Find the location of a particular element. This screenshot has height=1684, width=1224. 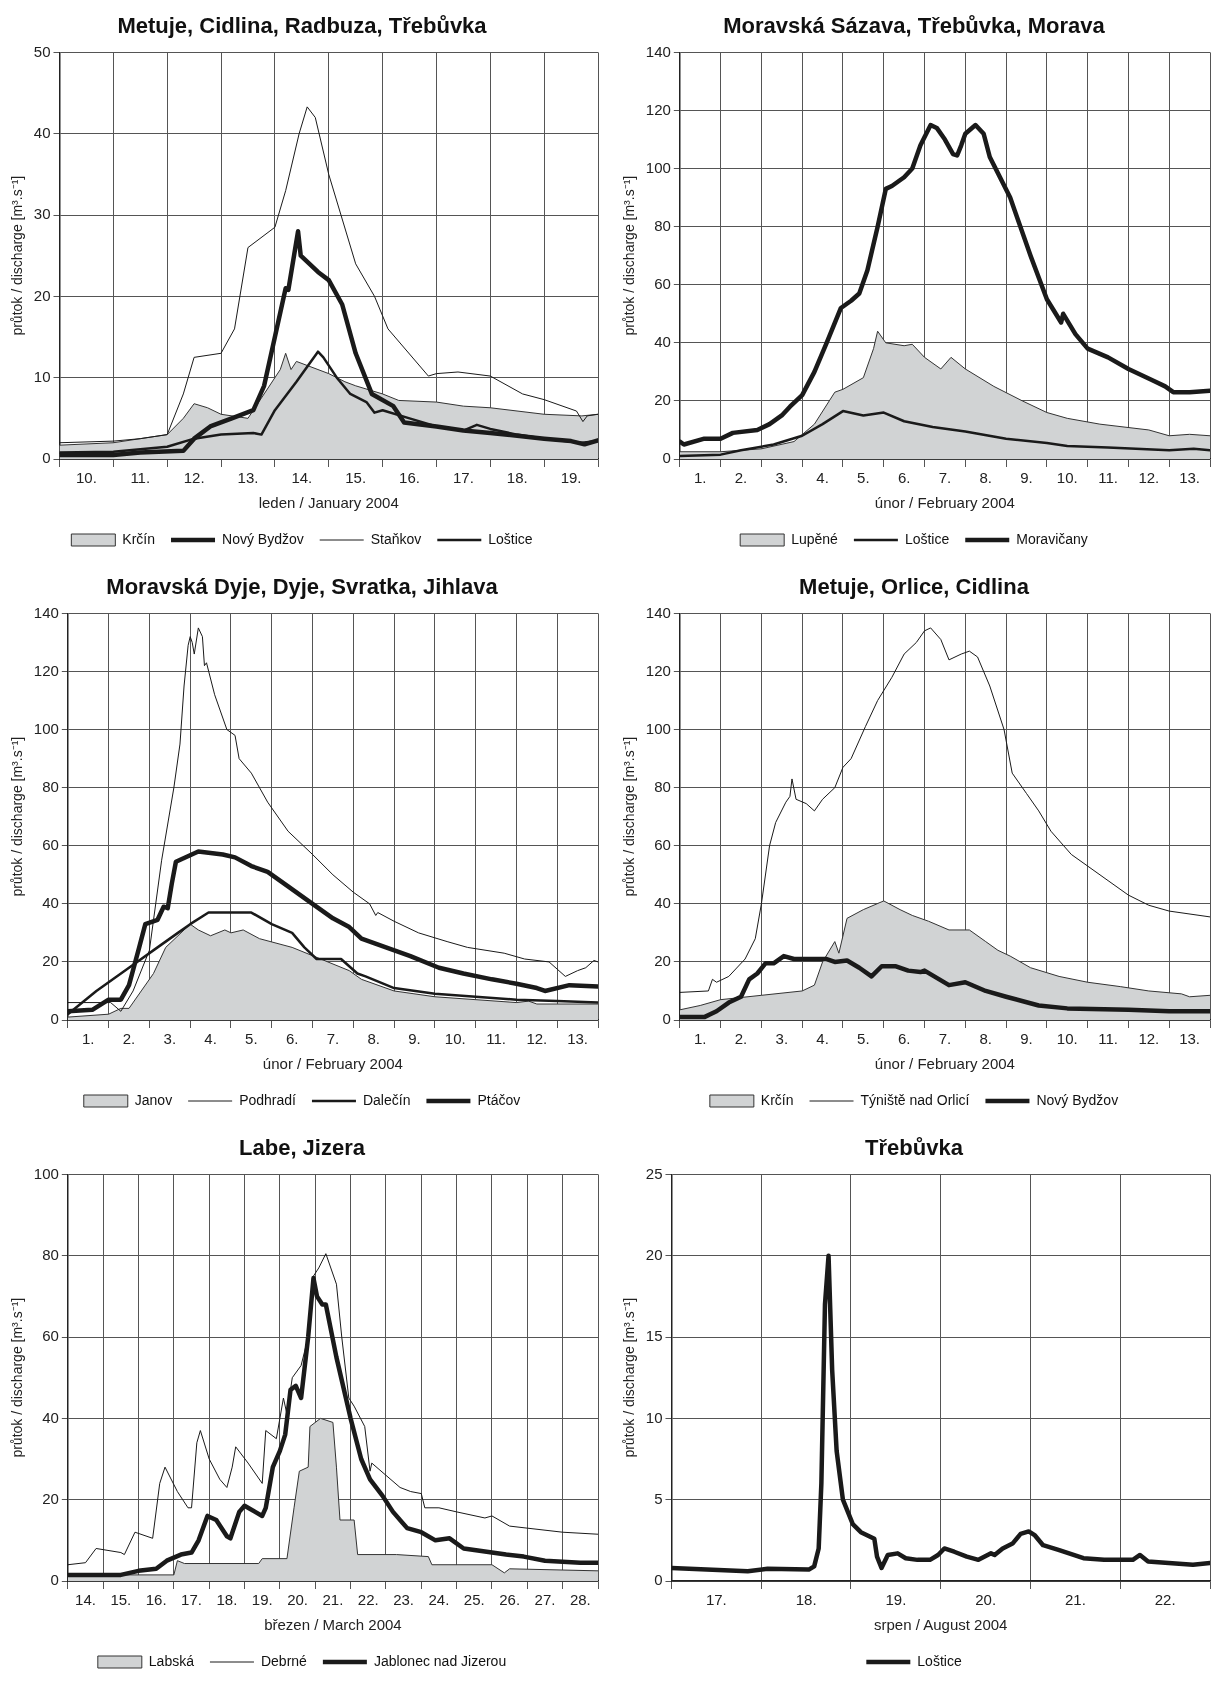

y-tick-label: 5 is located at coordinates (658, 1498).